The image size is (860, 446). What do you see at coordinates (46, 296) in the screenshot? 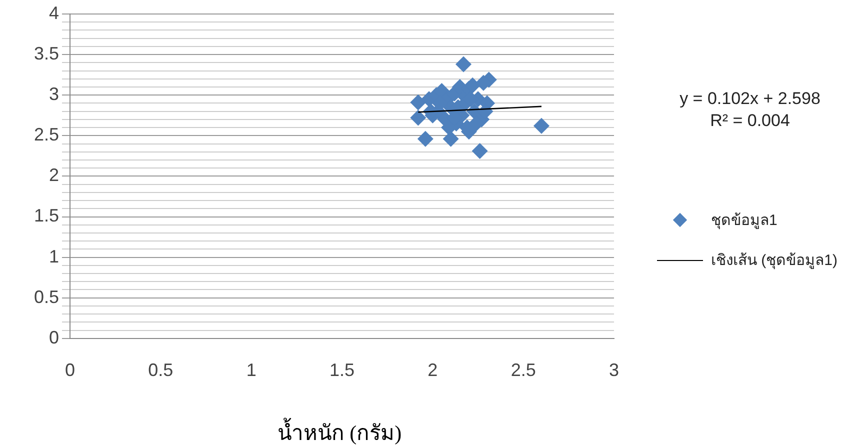
I see `y-tick-label: 0.5` at bounding box center [46, 296].